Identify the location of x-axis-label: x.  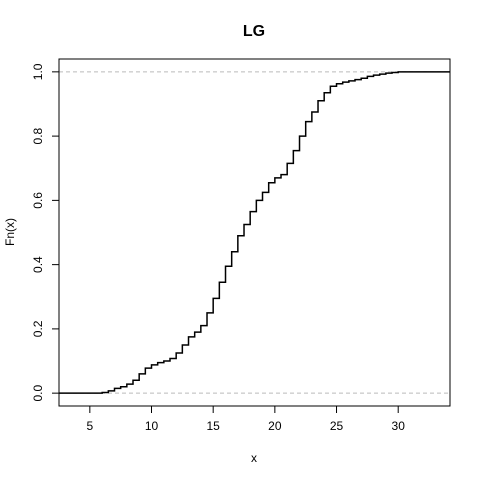
(254, 458).